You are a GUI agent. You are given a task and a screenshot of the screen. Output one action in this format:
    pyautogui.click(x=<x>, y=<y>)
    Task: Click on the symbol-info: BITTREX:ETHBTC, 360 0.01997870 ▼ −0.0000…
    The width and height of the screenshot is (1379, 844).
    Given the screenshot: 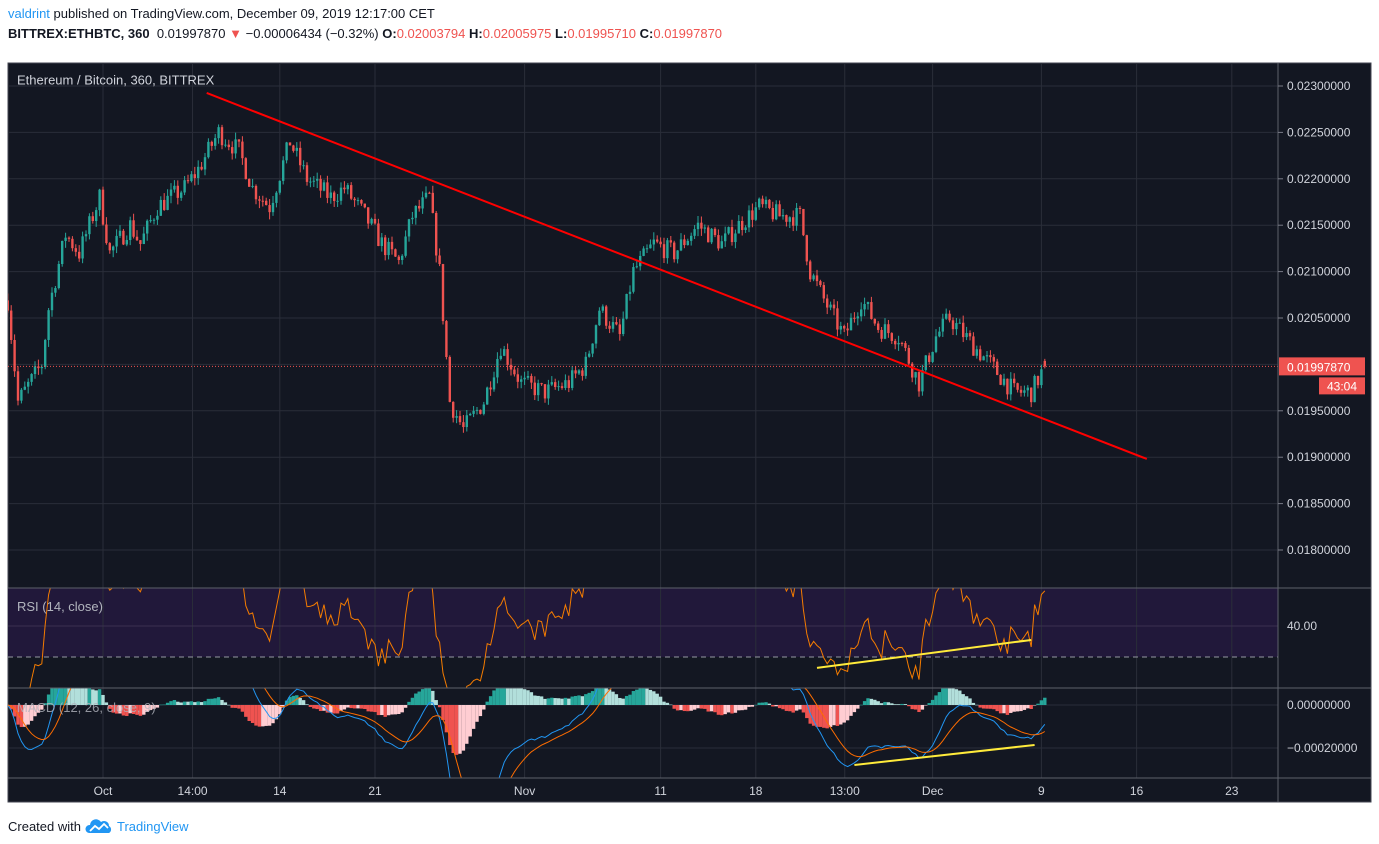 What is the action you would take?
    pyautogui.click(x=365, y=33)
    